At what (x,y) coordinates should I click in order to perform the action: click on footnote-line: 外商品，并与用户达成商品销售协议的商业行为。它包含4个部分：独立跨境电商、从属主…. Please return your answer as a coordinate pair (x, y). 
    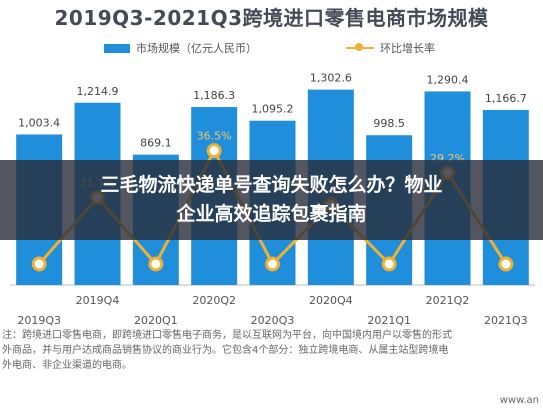
    Looking at the image, I should click on (225, 350).